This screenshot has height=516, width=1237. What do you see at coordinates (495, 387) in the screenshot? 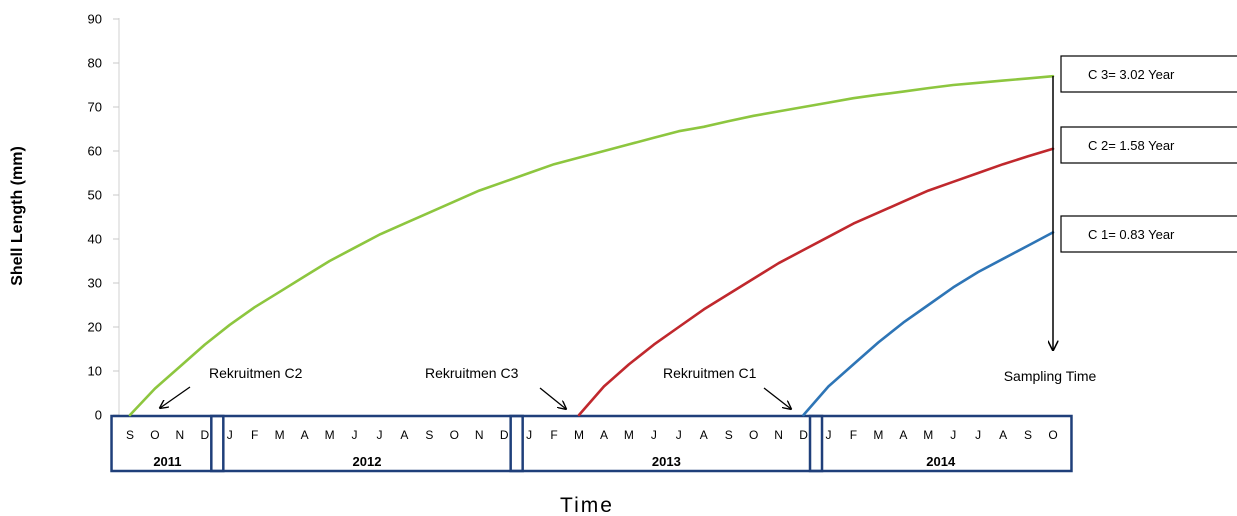
I see `annotation-rekruitmen-c3: Rekruitmen C3` at bounding box center [495, 387].